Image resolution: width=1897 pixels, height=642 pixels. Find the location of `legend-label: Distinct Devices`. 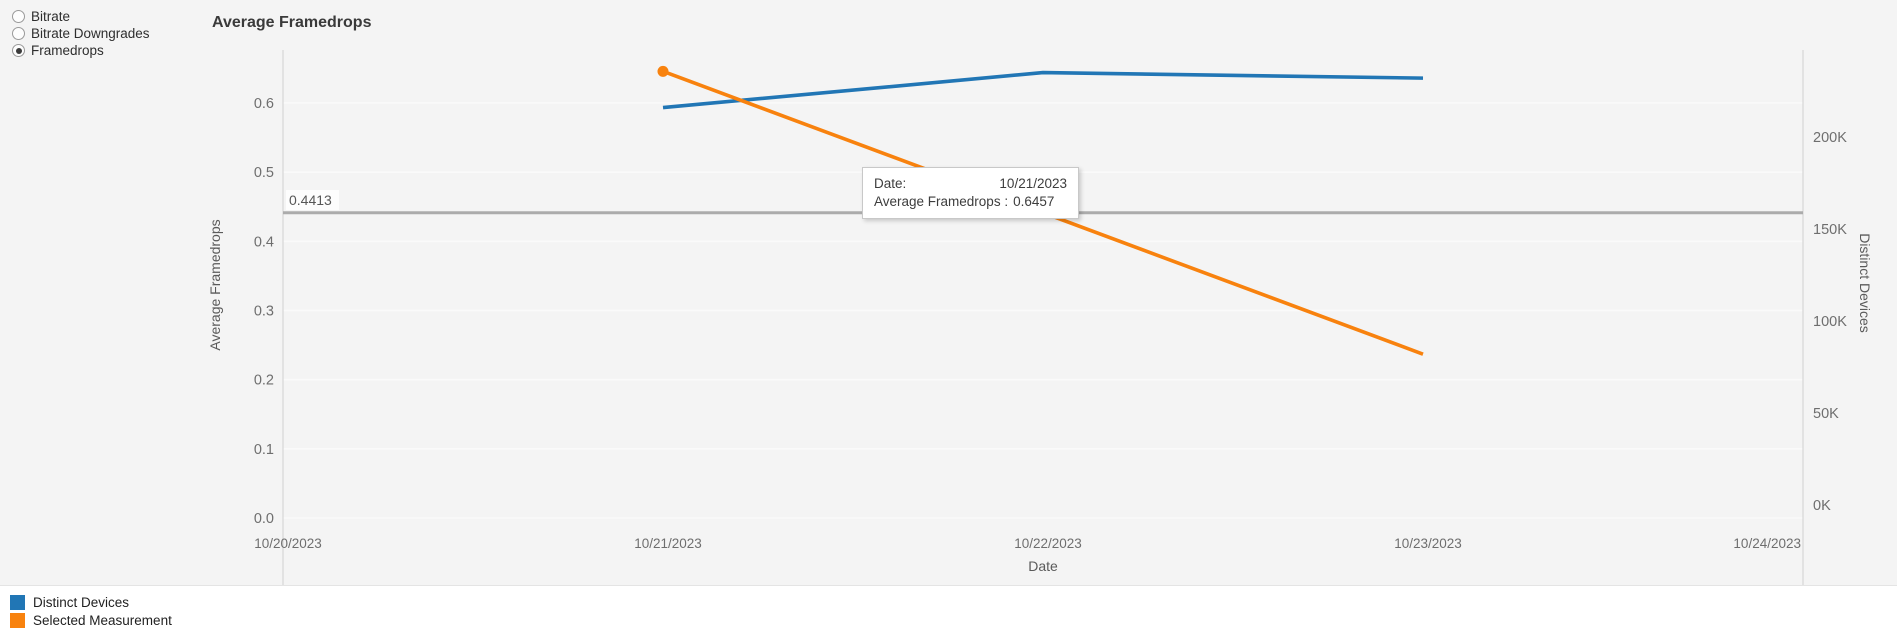

legend-label: Distinct Devices is located at coordinates (81, 602).